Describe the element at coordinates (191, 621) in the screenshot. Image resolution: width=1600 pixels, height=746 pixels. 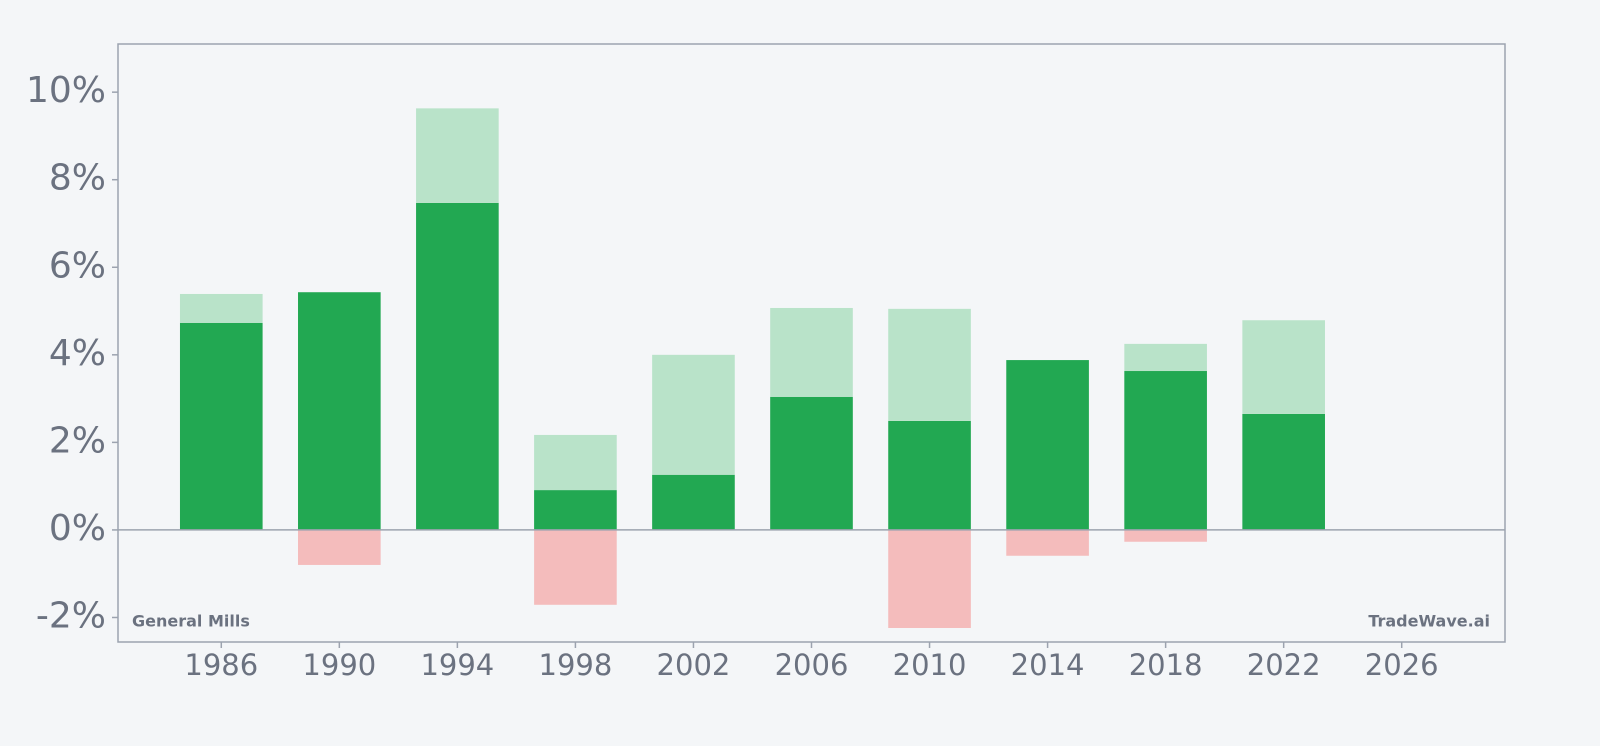
I see `annotation: General Mills` at that location.